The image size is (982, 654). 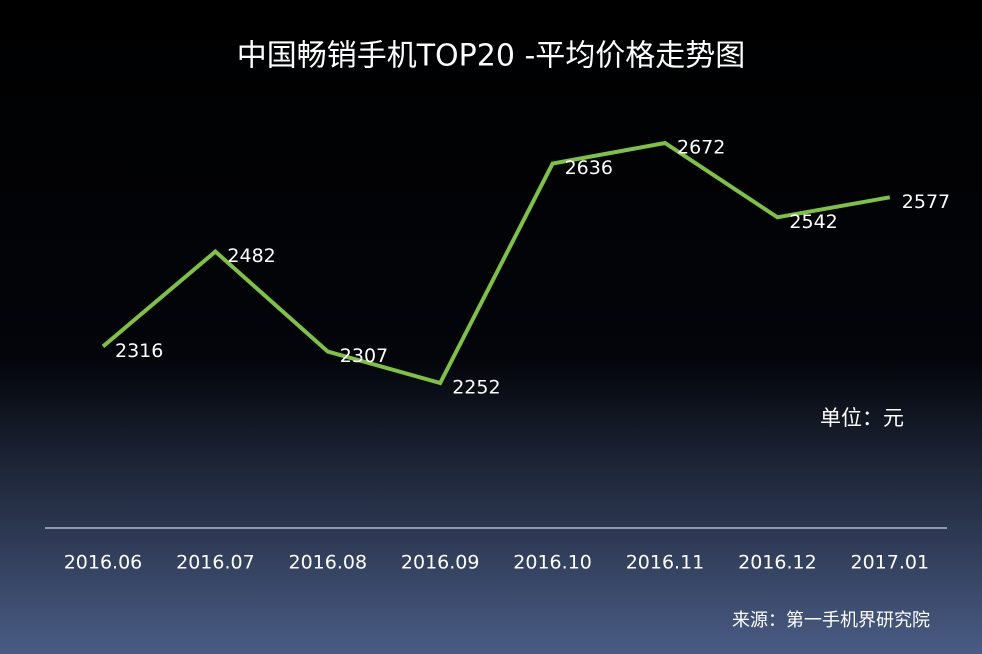 I want to click on x-tick-label: 2016.12, so click(x=777, y=563).